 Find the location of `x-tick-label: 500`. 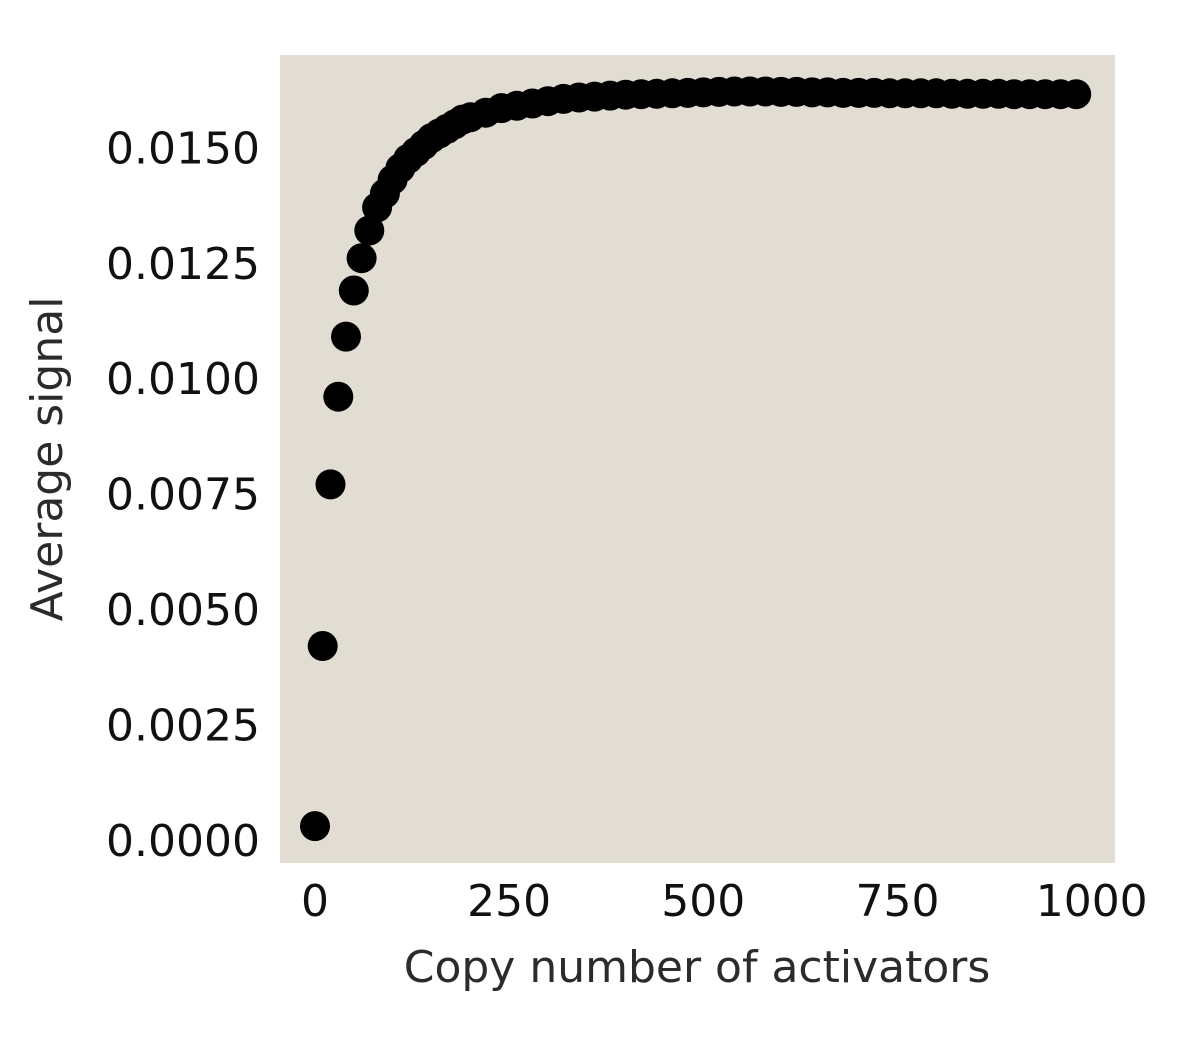

x-tick-label: 500 is located at coordinates (703, 901).